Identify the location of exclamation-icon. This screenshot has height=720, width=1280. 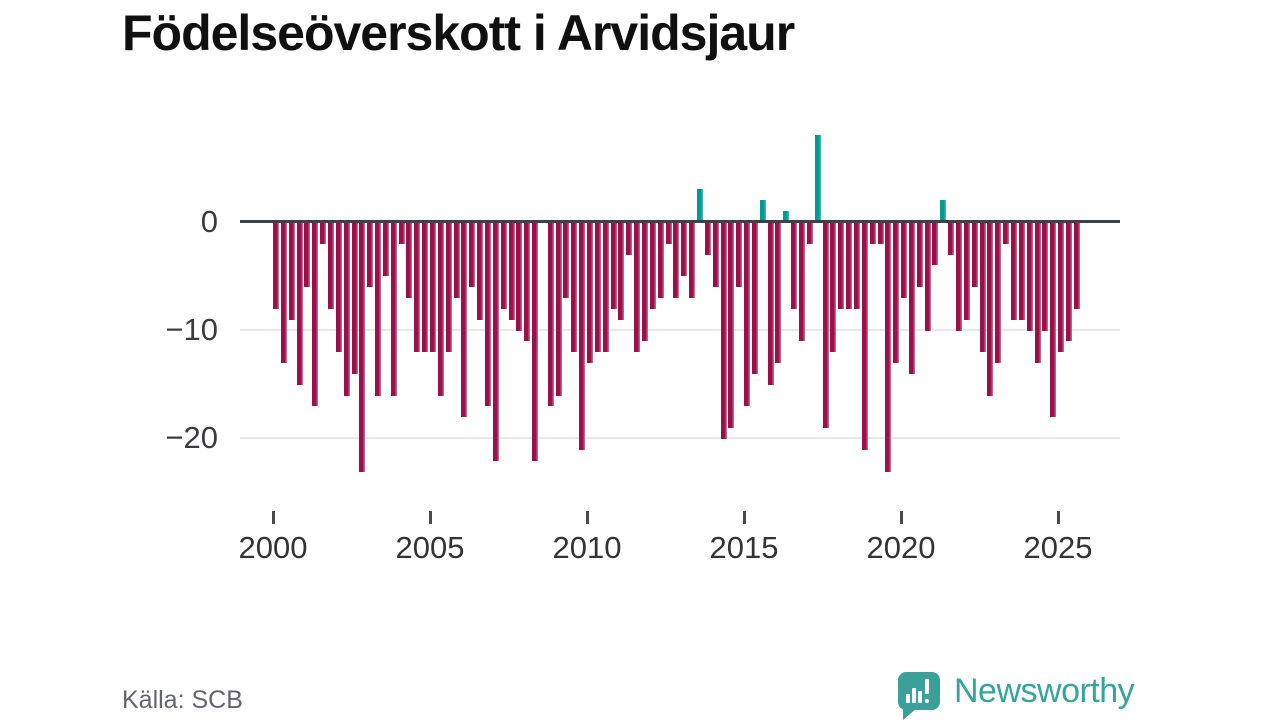
(927, 686).